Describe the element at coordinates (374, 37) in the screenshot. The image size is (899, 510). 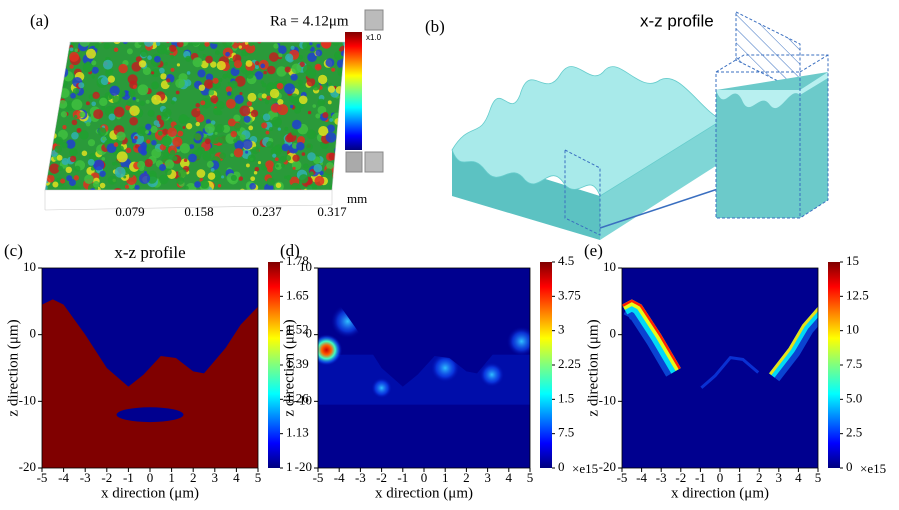
I see `colorbar-label: x1.0` at that location.